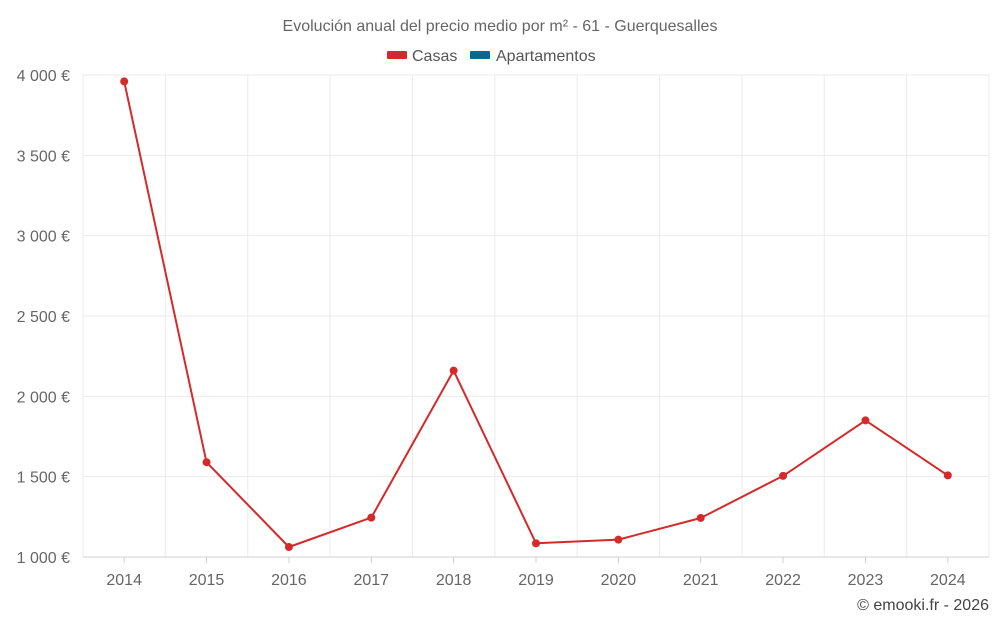 This screenshot has width=1000, height=630. Describe the element at coordinates (43, 478) in the screenshot. I see `y-tick-label: 1 500 €` at that location.